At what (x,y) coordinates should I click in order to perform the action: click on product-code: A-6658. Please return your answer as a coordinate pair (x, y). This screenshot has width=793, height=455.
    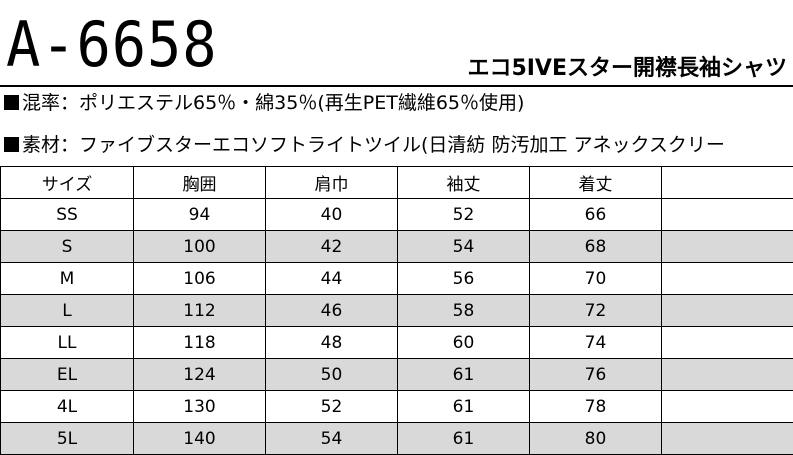
    Looking at the image, I should click on (112, 45).